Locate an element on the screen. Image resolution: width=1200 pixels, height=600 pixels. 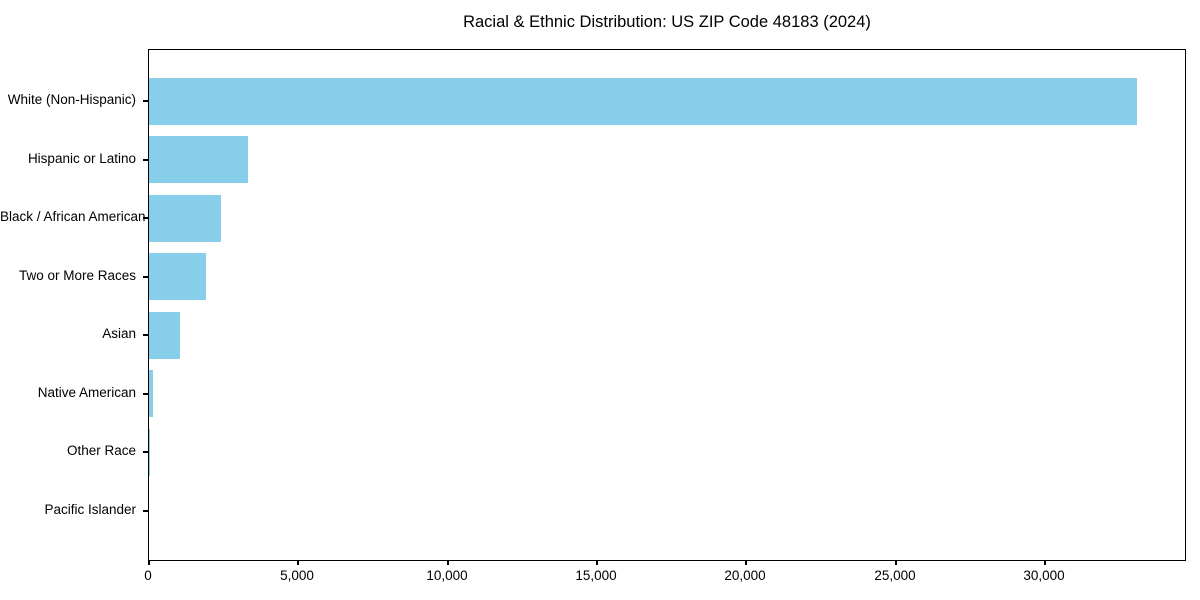
x-tick-label: 5,000 is located at coordinates (297, 575).